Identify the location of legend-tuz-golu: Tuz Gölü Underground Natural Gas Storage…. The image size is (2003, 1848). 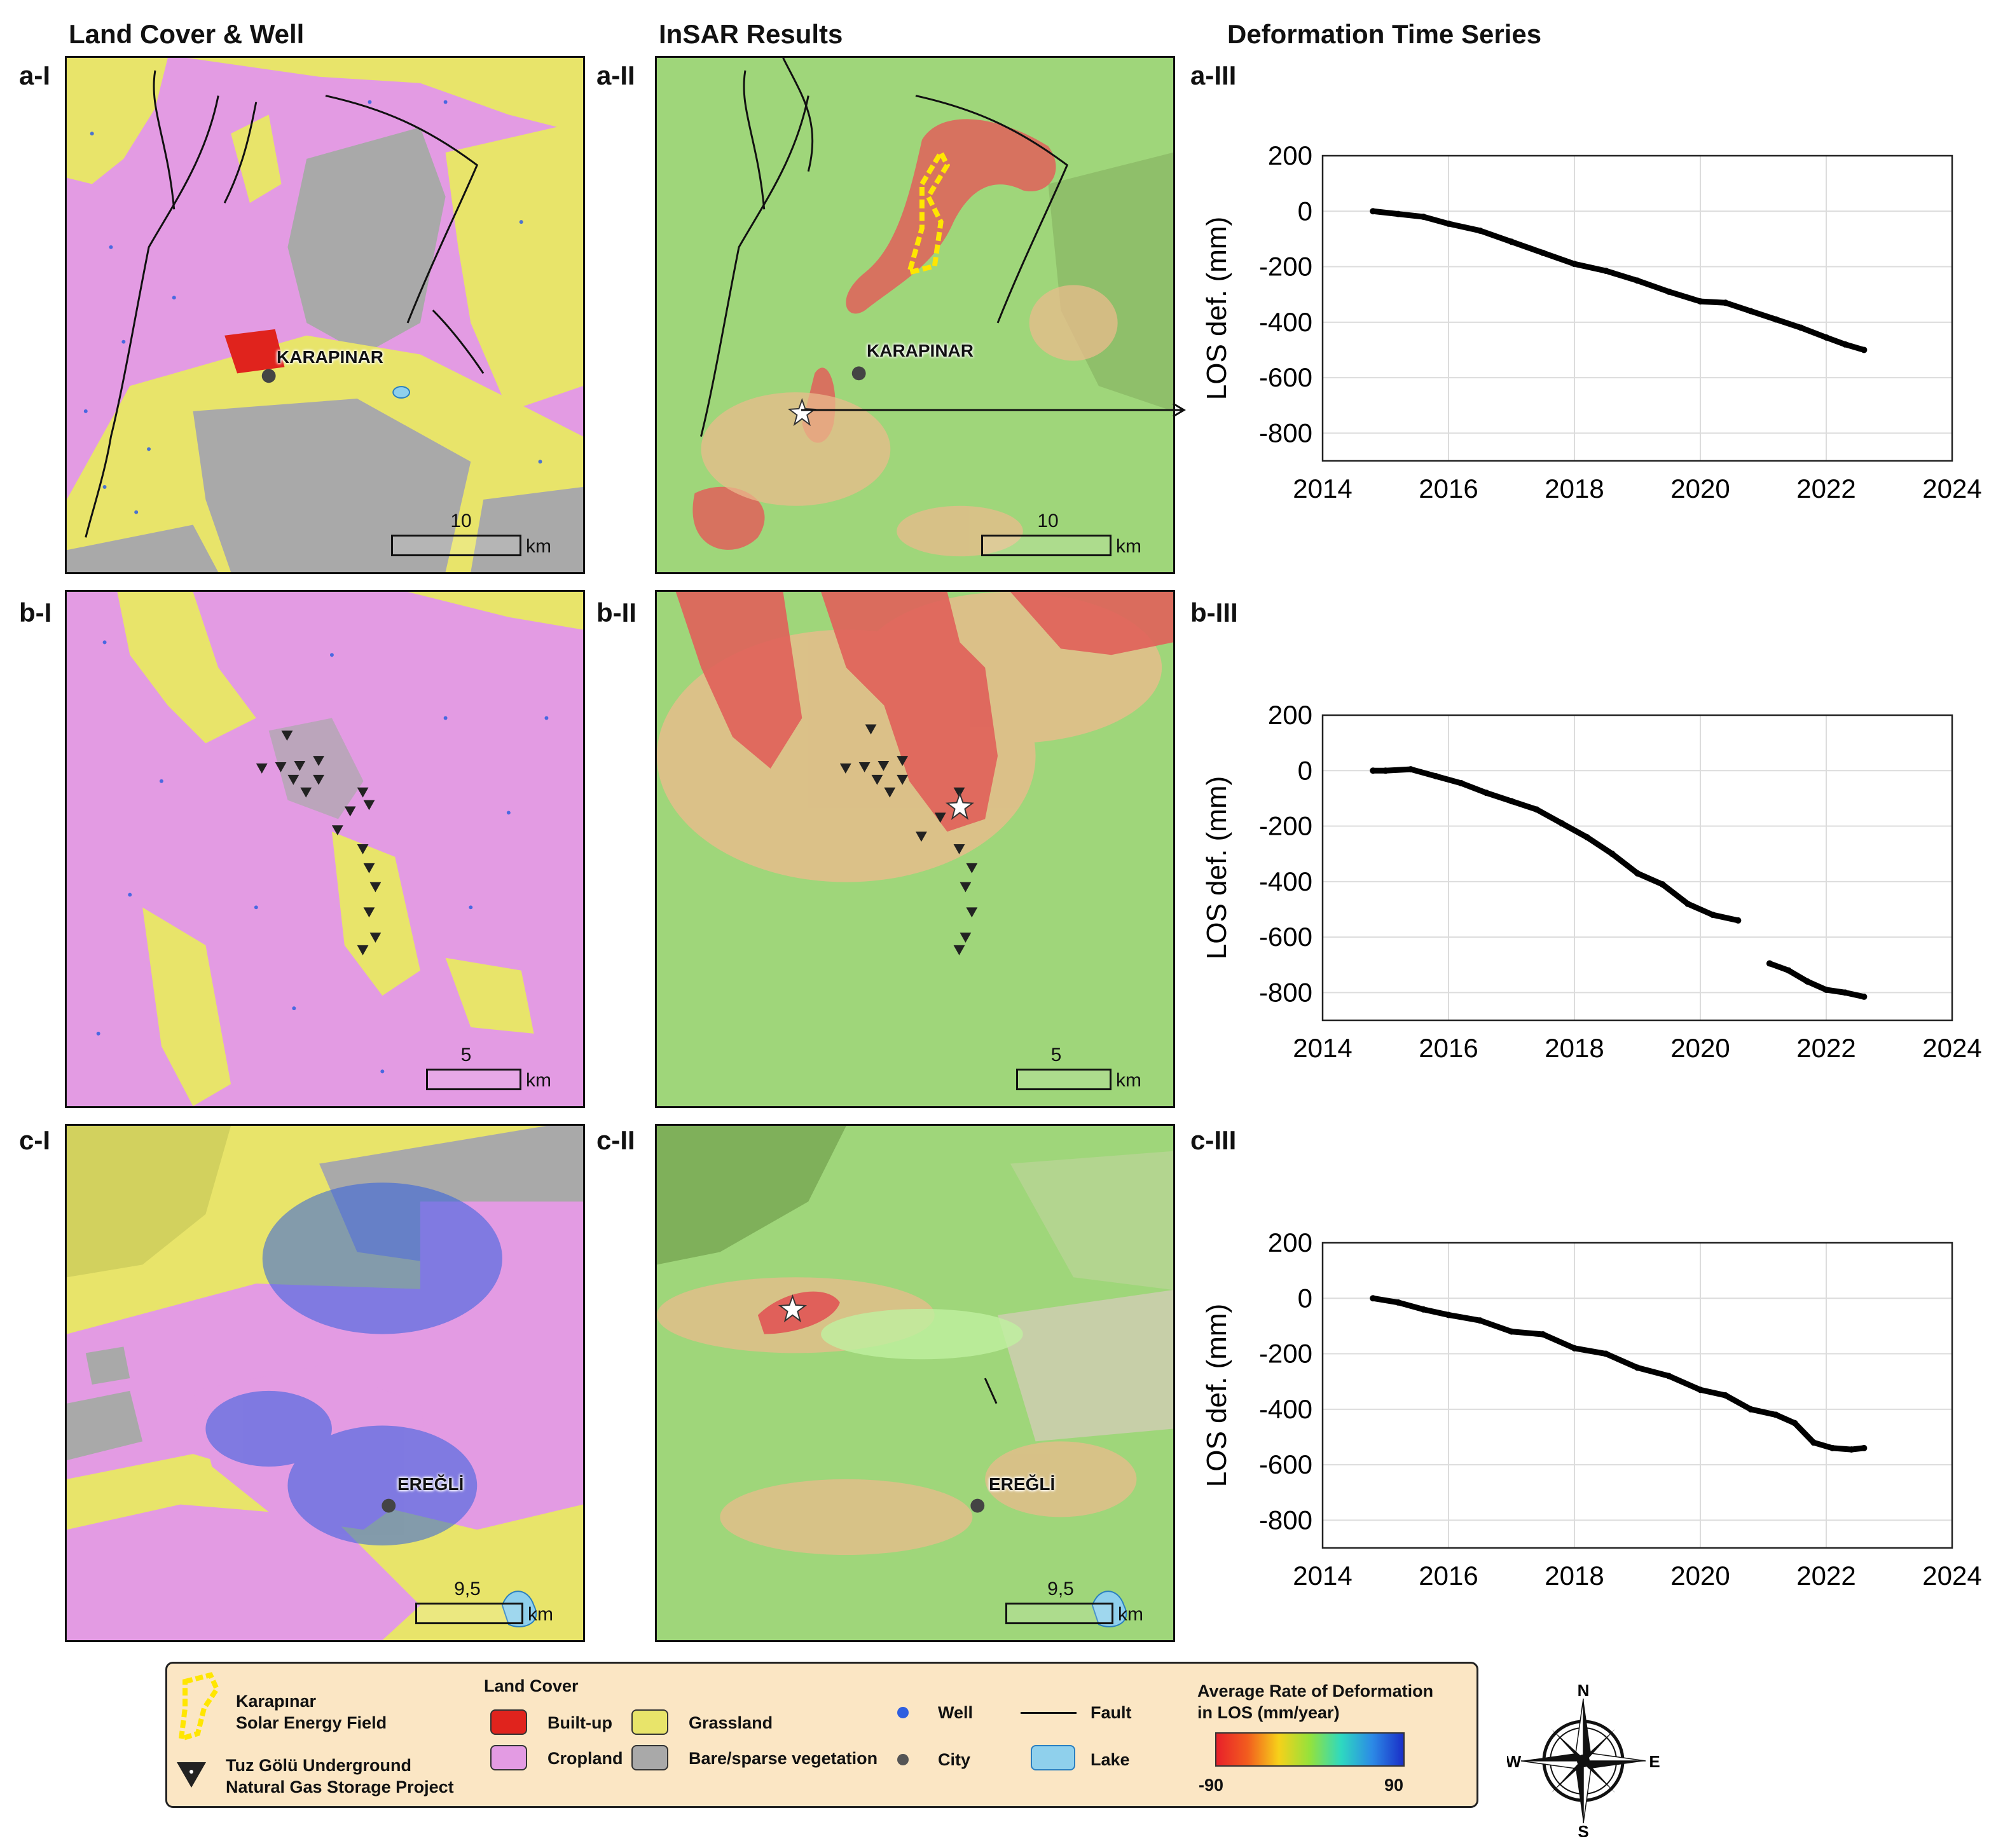
(340, 1777).